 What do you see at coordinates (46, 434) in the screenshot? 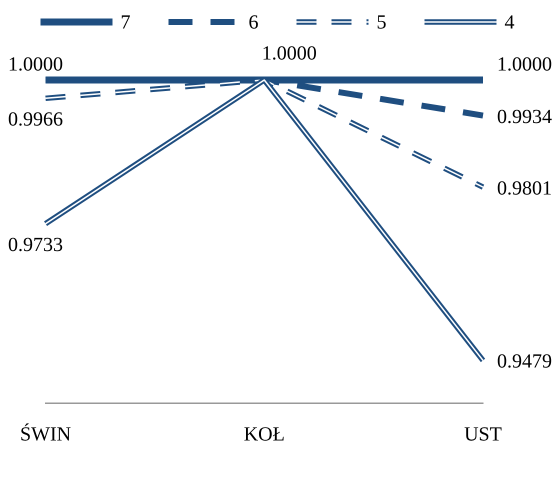
I see `x-tick-label: ŚWIN` at bounding box center [46, 434].